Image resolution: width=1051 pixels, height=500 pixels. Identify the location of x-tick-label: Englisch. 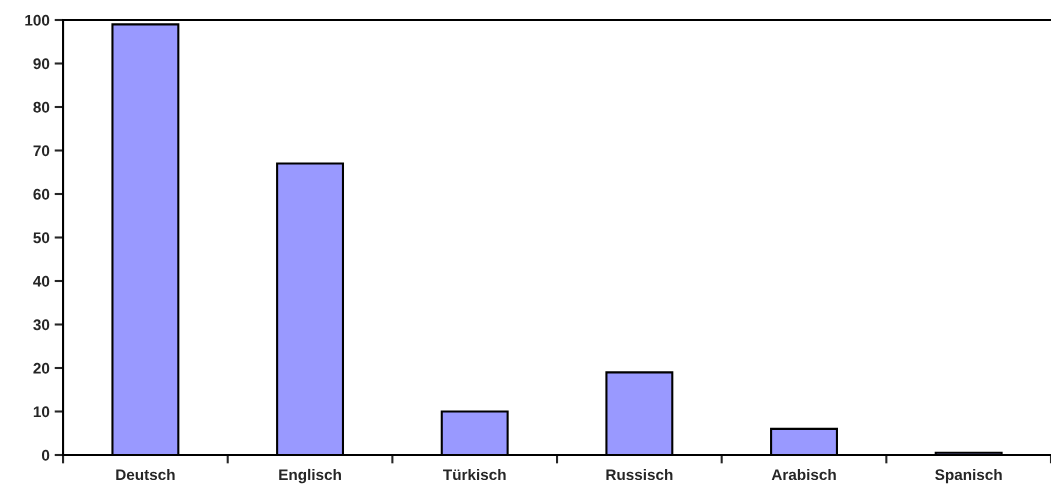
(310, 476).